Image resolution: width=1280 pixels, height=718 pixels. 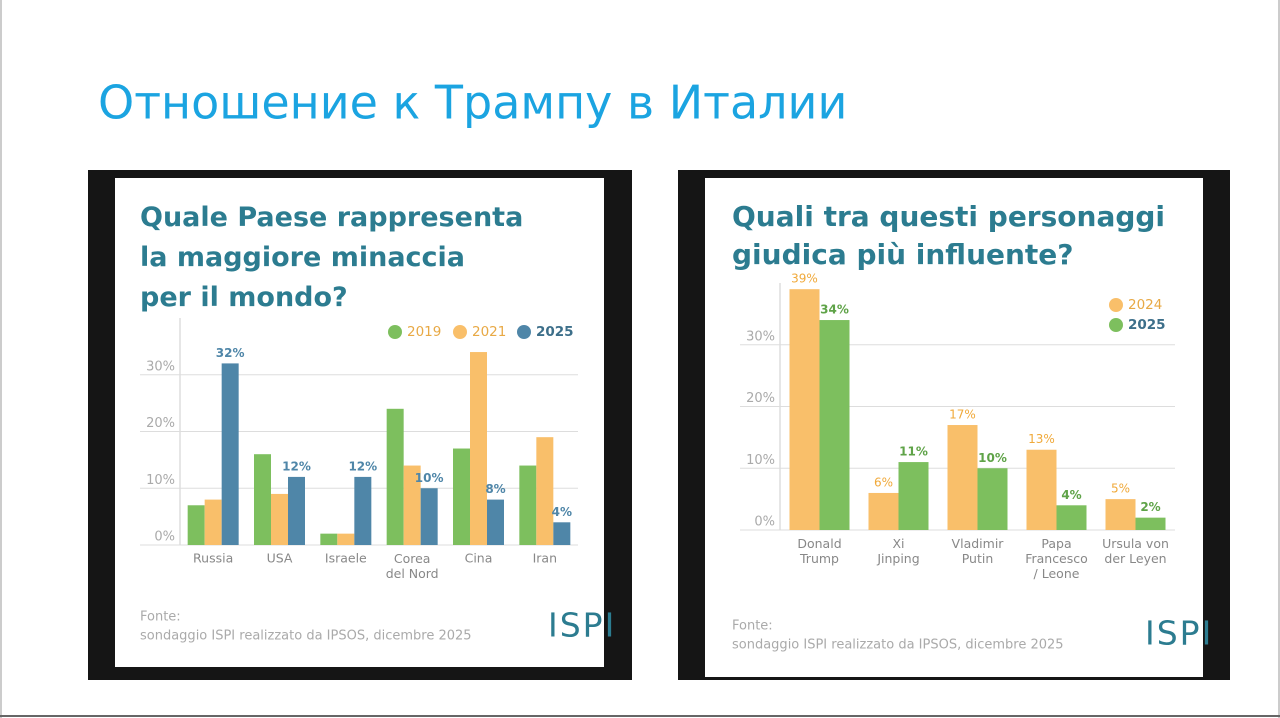 What do you see at coordinates (424, 332) in the screenshot?
I see `legend-label: 2019` at bounding box center [424, 332].